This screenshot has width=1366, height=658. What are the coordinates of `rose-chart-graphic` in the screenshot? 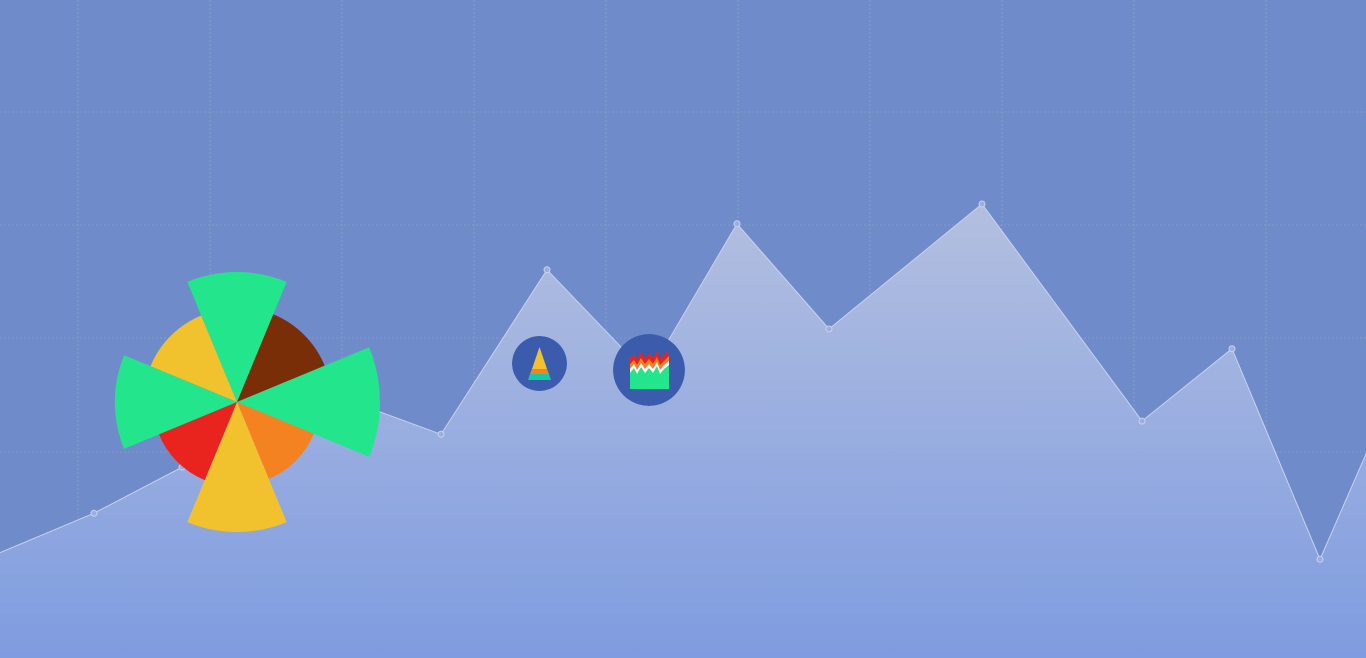 It's located at (247, 402).